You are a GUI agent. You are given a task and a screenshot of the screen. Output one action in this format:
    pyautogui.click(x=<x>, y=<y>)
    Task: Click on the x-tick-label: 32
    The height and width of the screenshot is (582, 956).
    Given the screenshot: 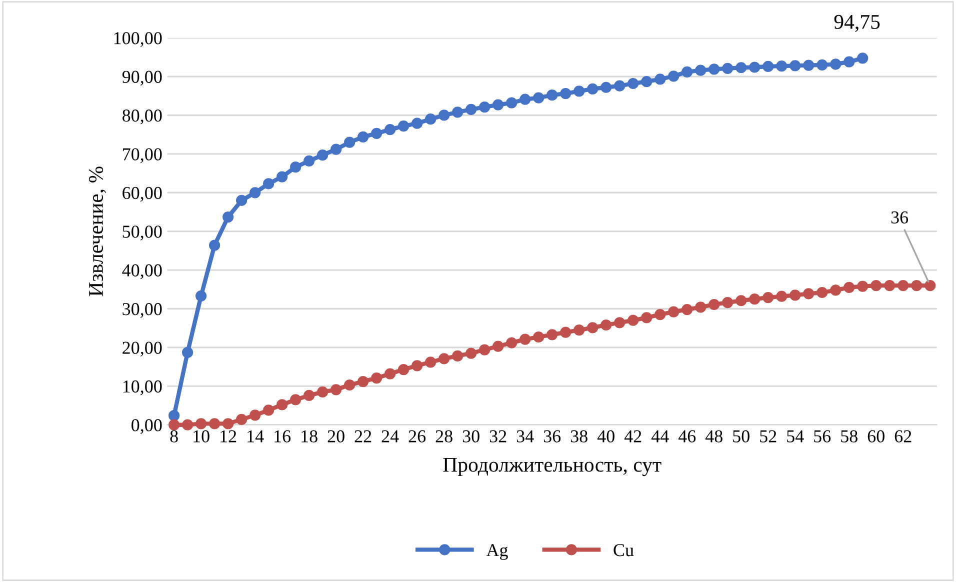 What is the action you would take?
    pyautogui.click(x=498, y=436)
    